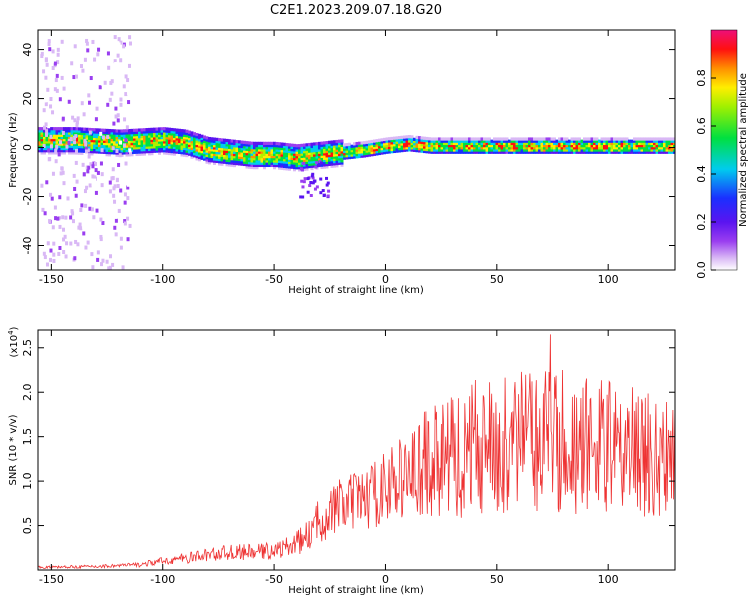 This screenshot has height=600, width=750. Describe the element at coordinates (701, 222) in the screenshot. I see `colorbar-tick-label: 0.2` at that location.